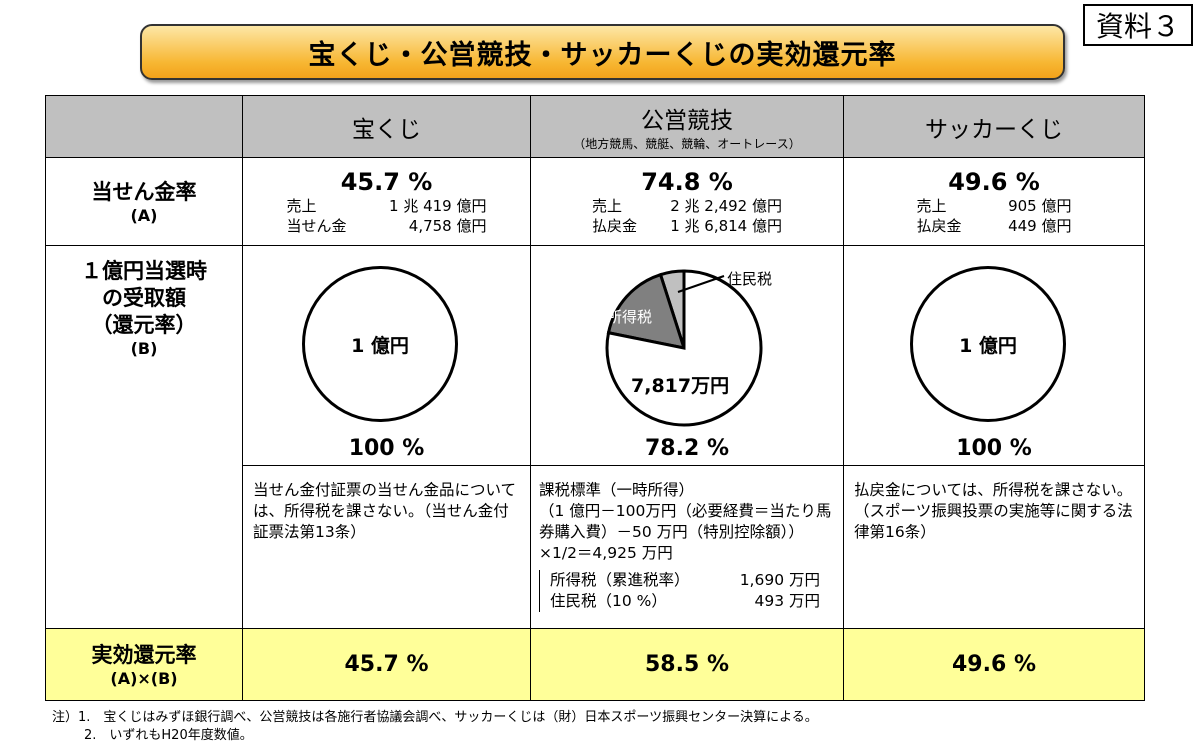 The image size is (1200, 745). Describe the element at coordinates (687, 121) in the screenshot. I see `column-name: 公営競技` at that location.